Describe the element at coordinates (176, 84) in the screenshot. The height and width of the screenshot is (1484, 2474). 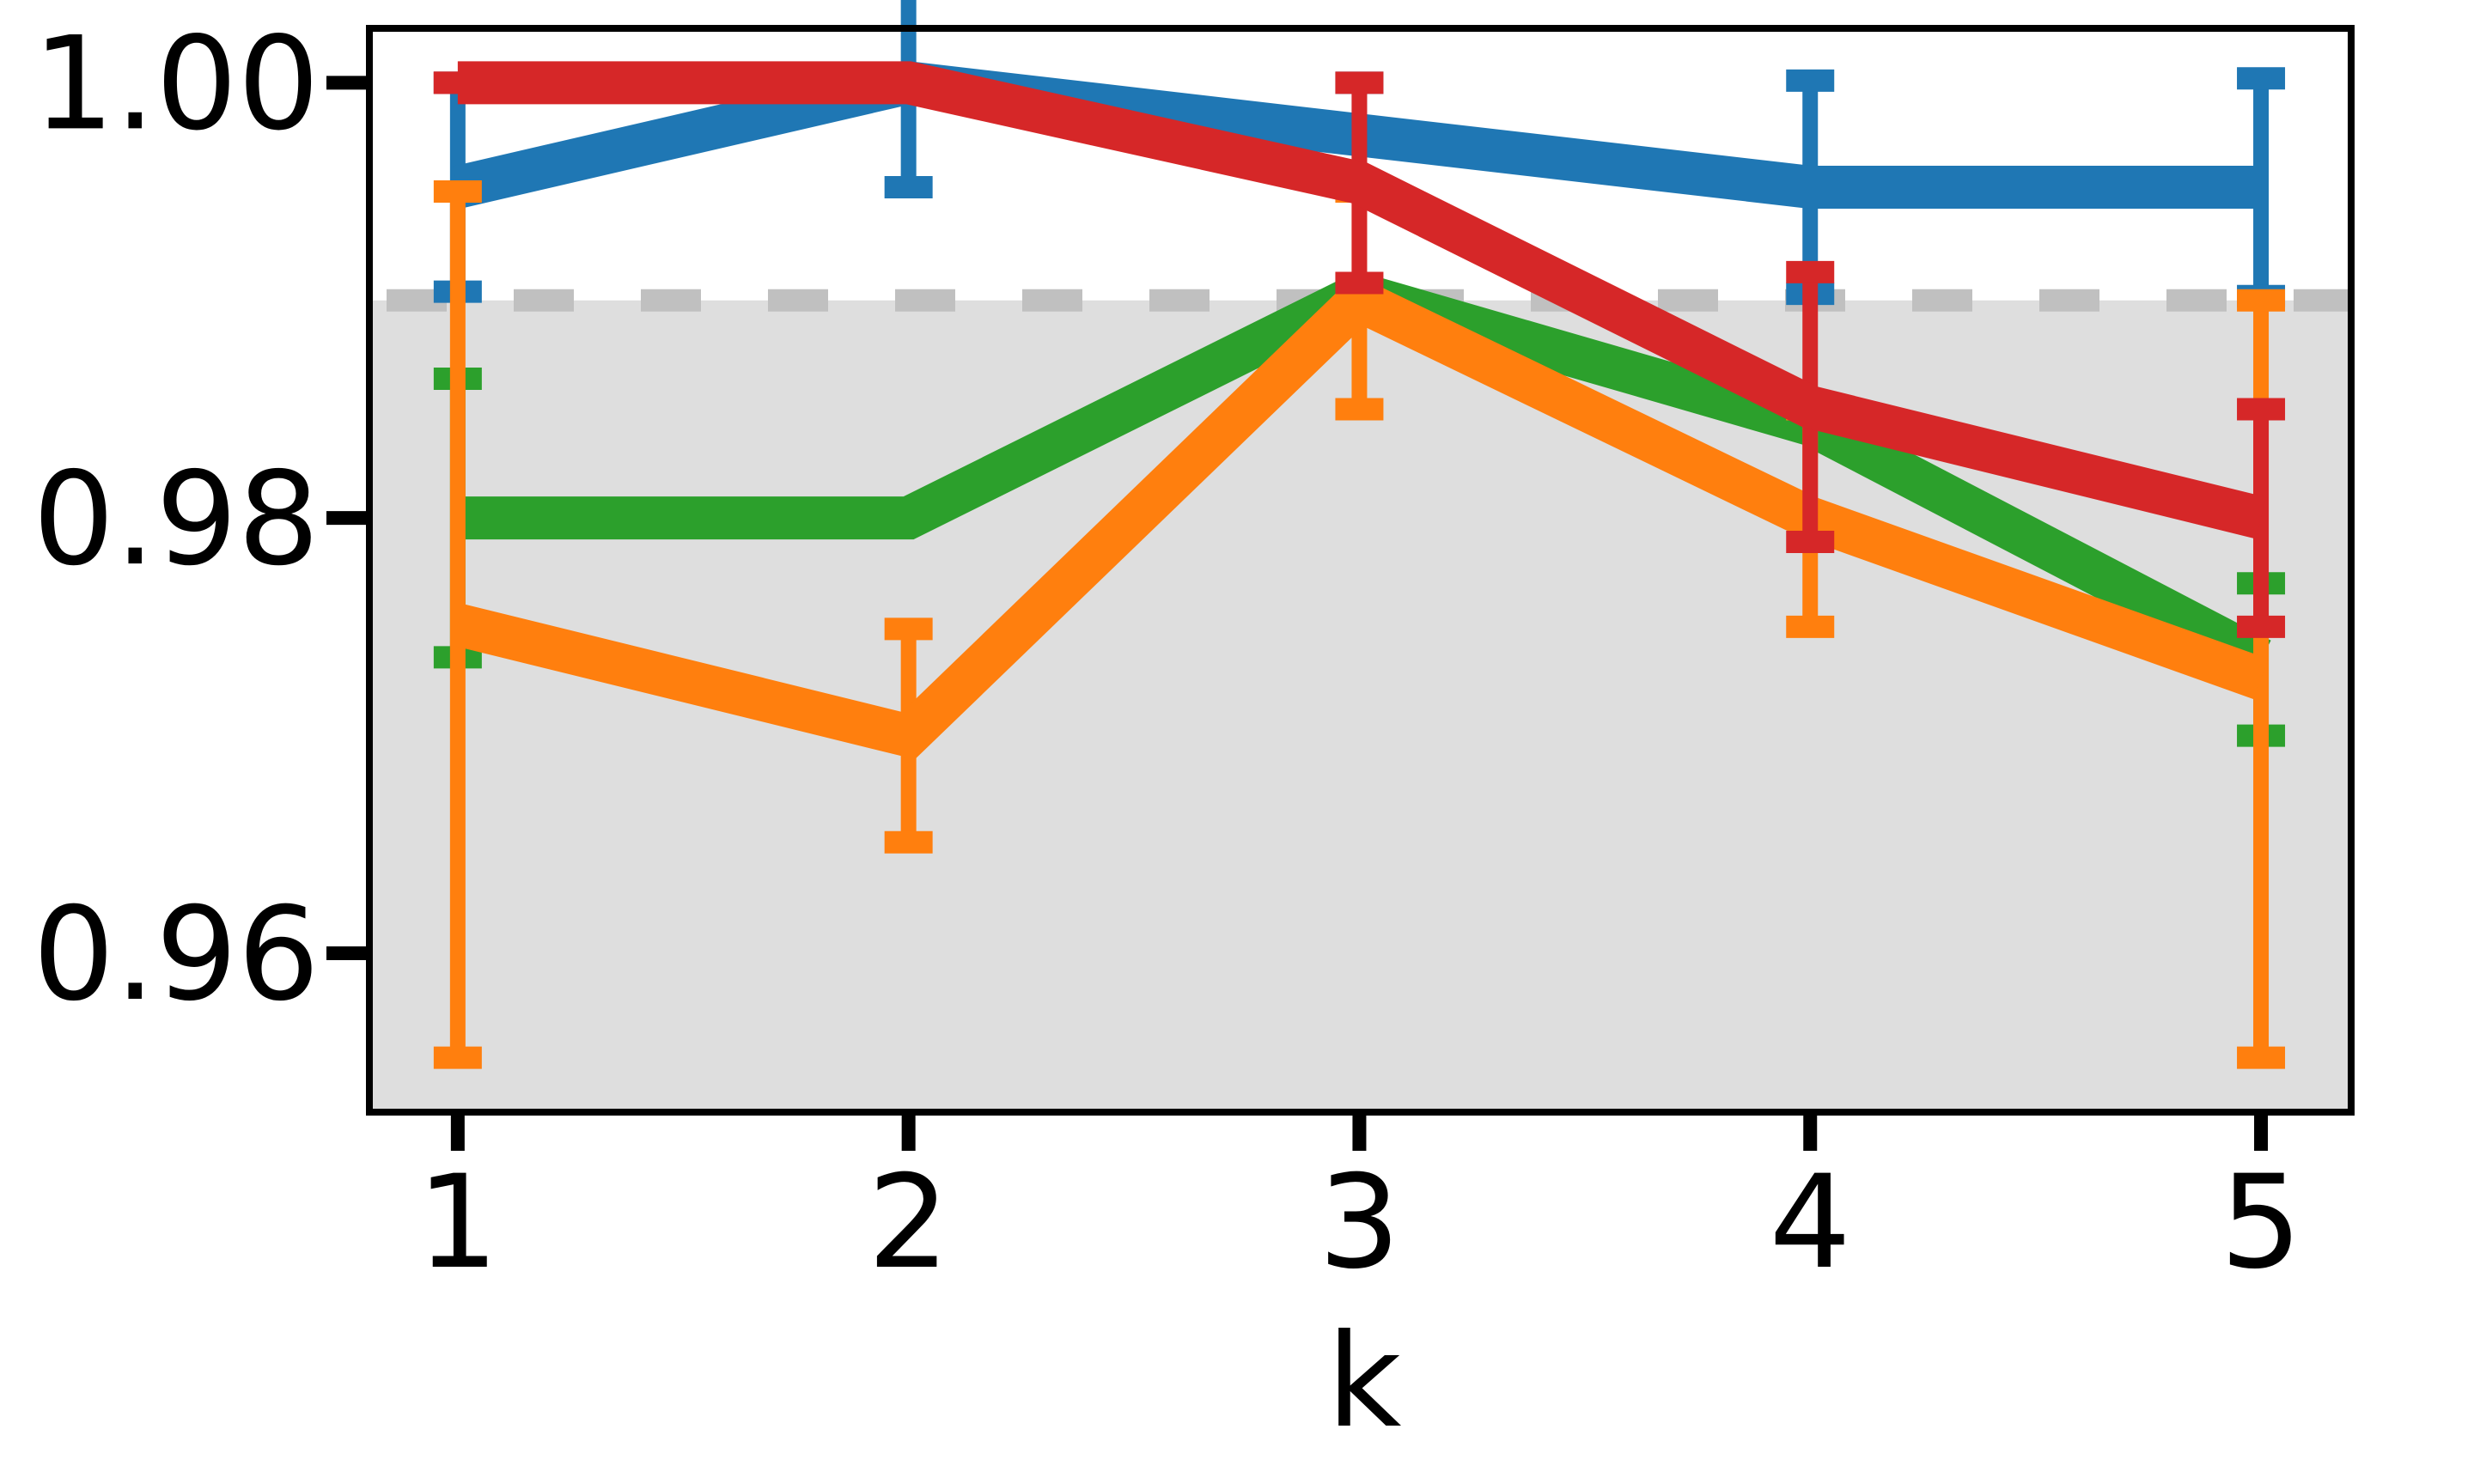
I see `y-tick-label: 1.00` at that location.